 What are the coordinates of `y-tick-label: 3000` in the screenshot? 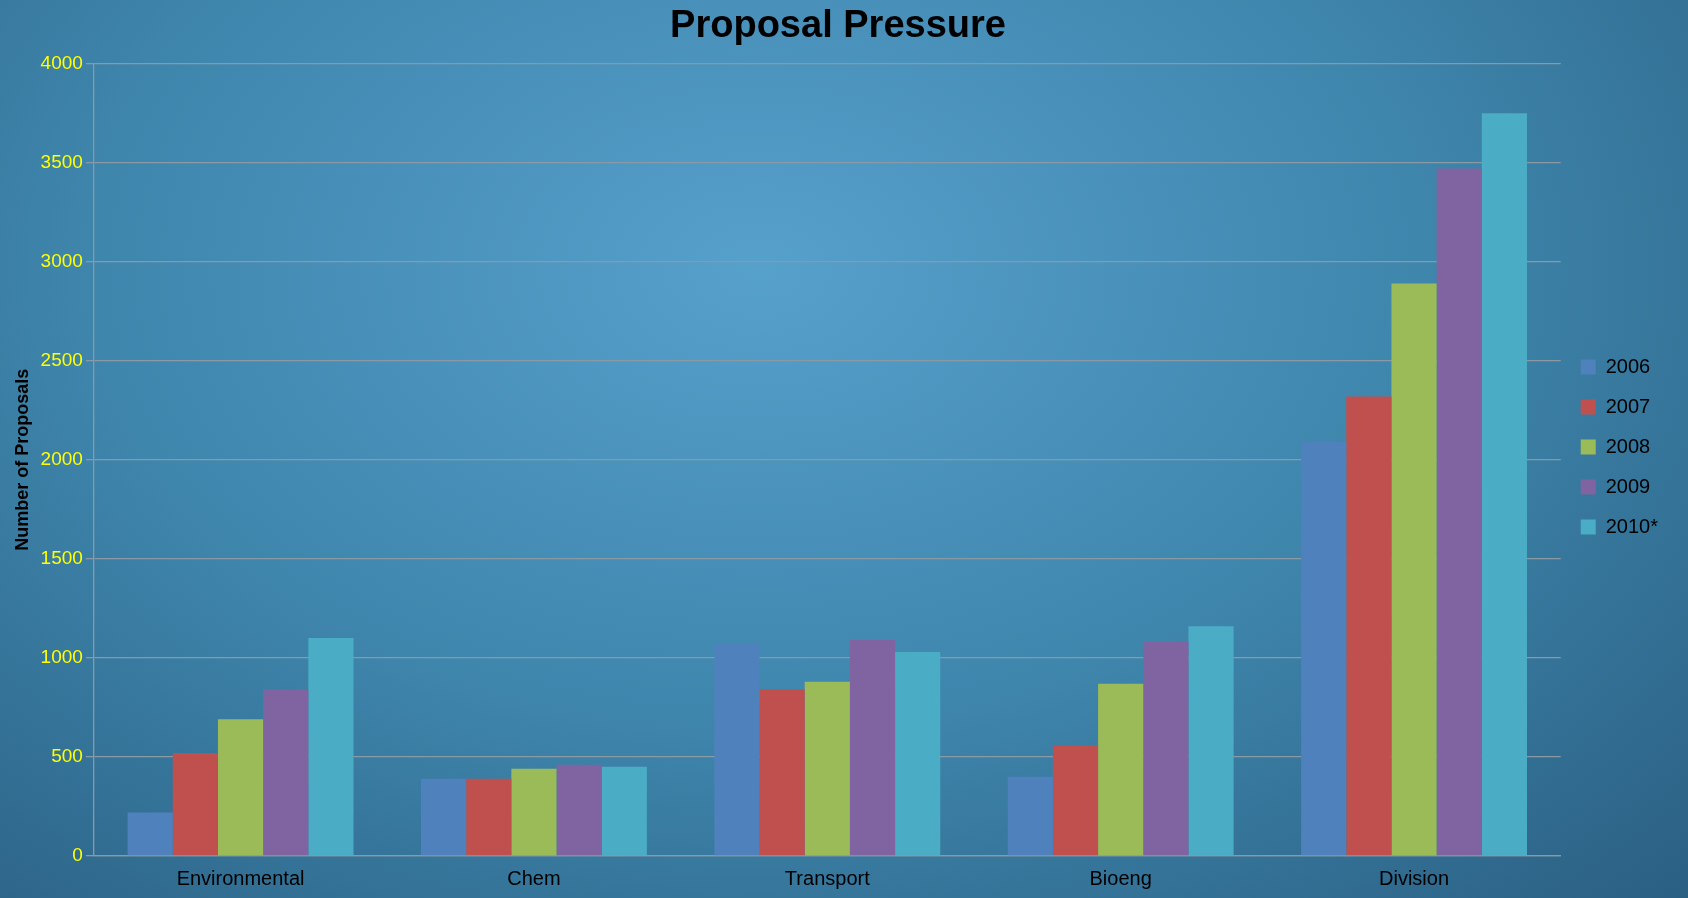 It's located at (61, 260).